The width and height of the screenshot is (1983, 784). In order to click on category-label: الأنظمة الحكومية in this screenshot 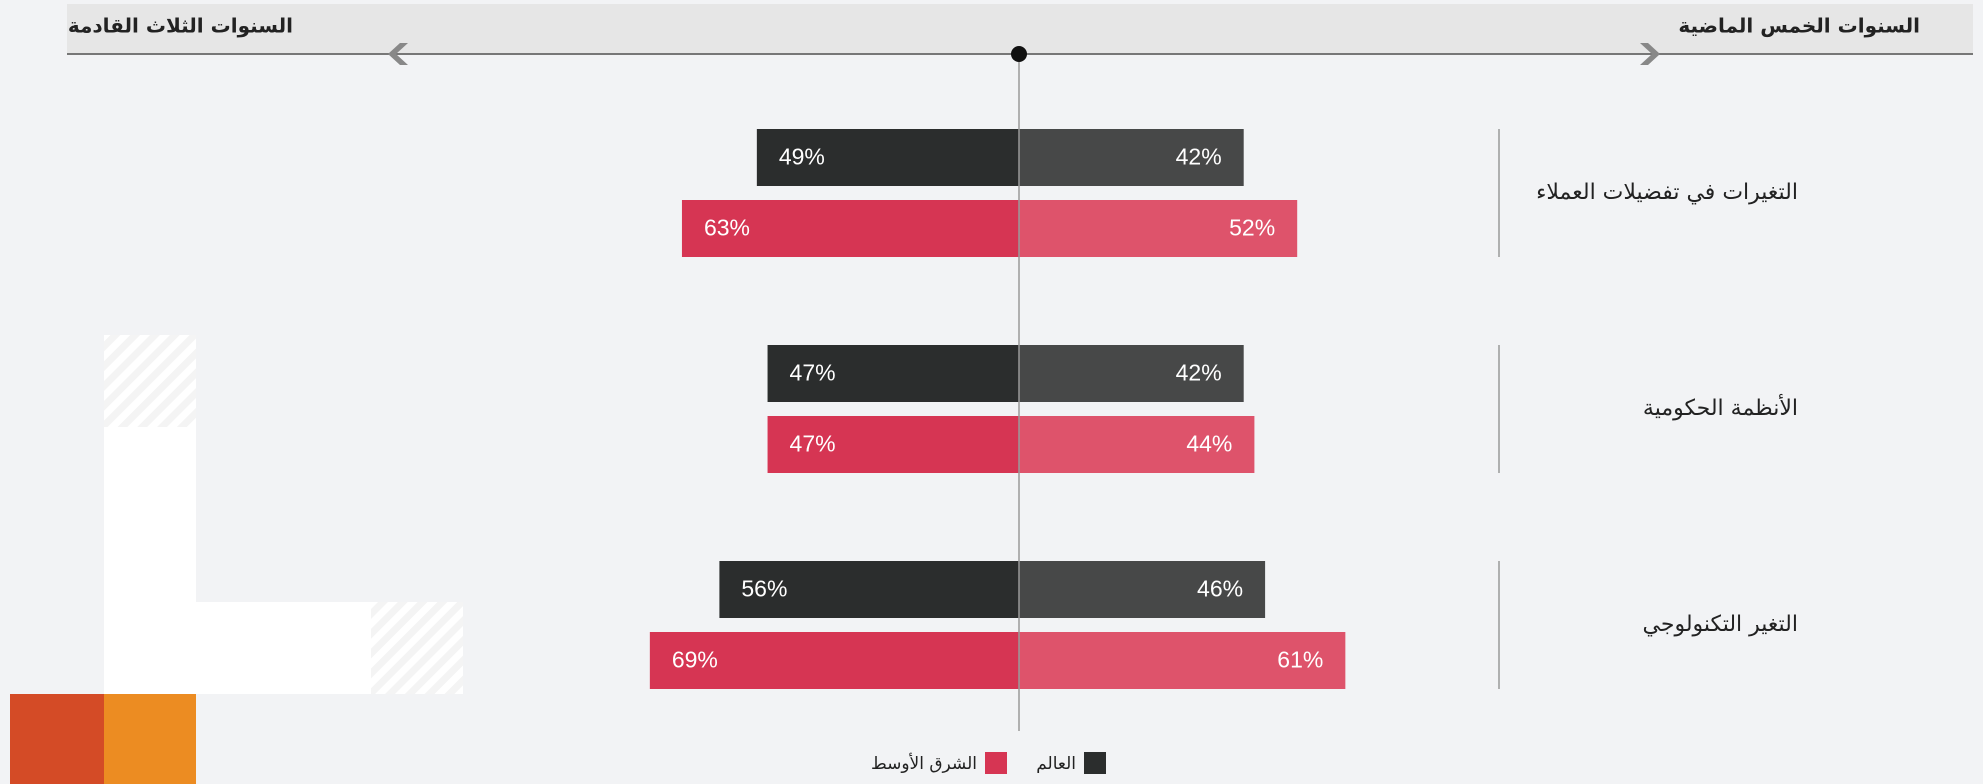, I will do `click(1720, 407)`.